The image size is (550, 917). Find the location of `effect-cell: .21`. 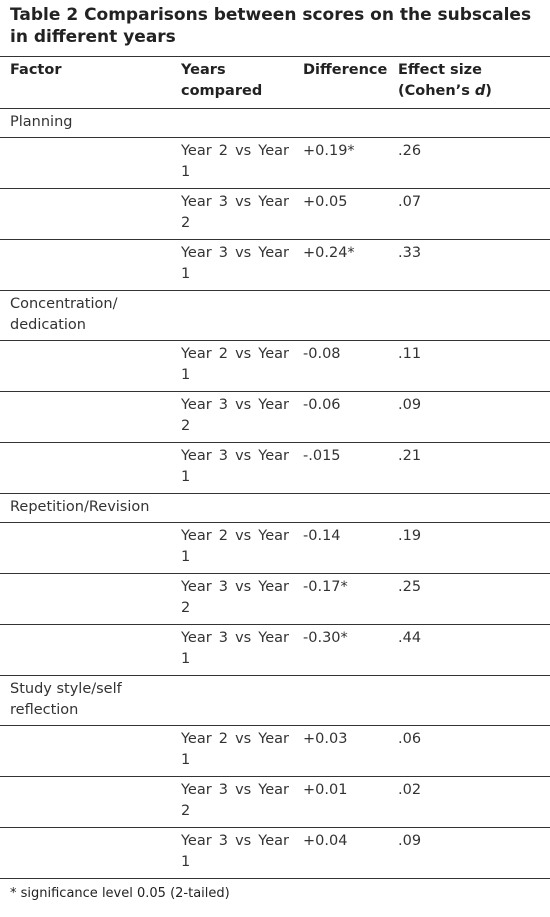

effect-cell: .21 is located at coordinates (469, 468).